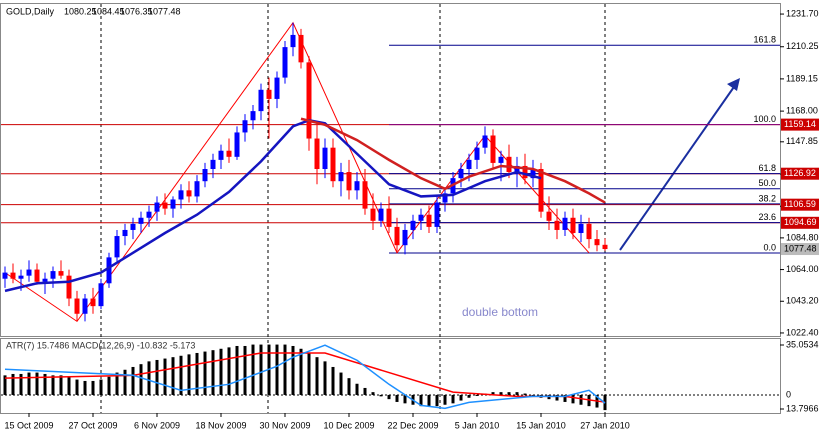  I want to click on header-close: 1077.48, so click(164, 11).